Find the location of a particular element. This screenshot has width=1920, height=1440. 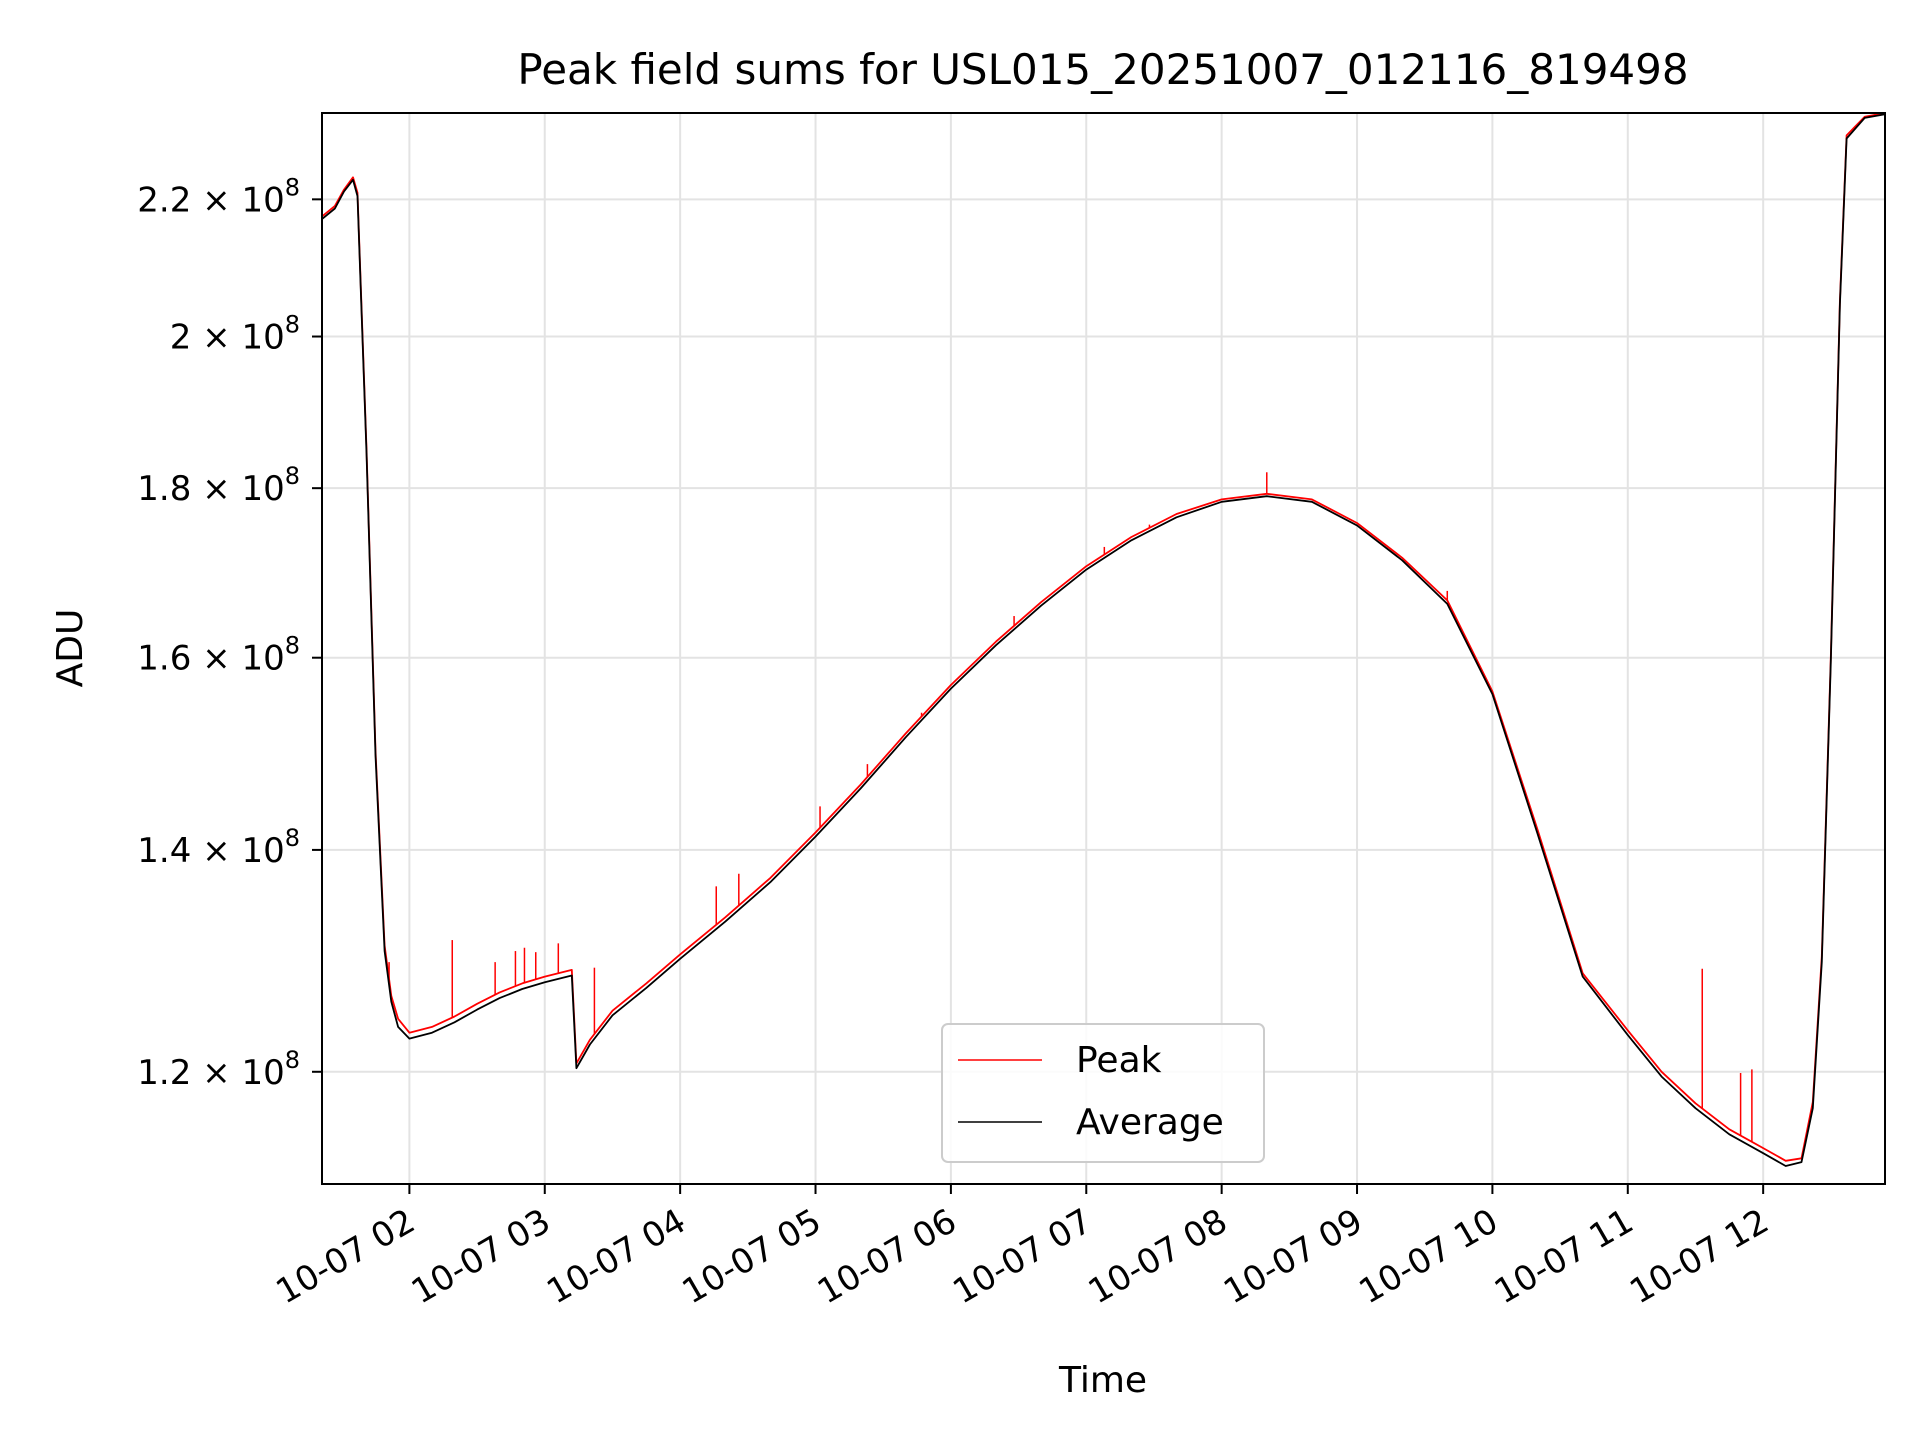

legend-box is located at coordinates (1103, 1093).